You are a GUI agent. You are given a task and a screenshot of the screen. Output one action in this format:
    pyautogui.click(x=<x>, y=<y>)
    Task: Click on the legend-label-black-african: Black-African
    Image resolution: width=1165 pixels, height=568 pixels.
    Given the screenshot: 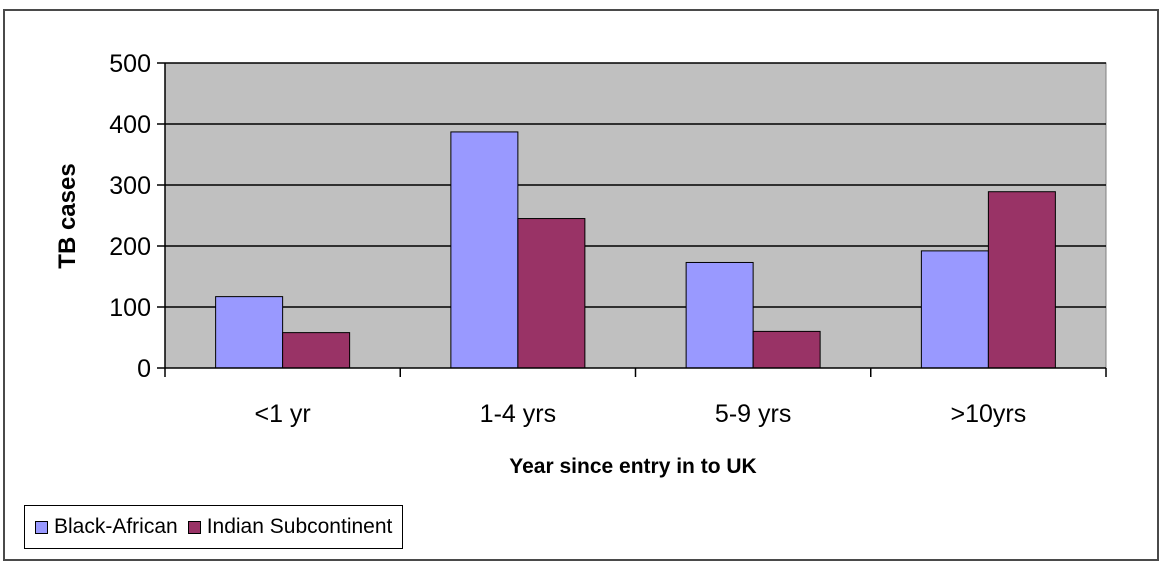 What is the action you would take?
    pyautogui.click(x=116, y=526)
    